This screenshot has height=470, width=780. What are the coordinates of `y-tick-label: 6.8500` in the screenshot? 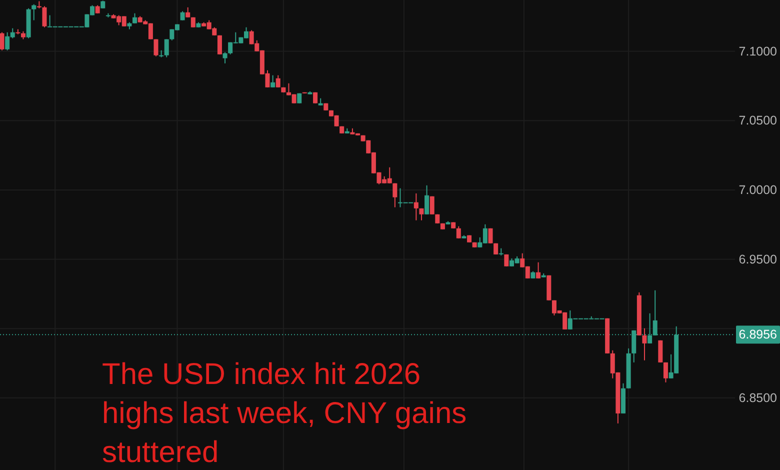 It's located at (758, 397).